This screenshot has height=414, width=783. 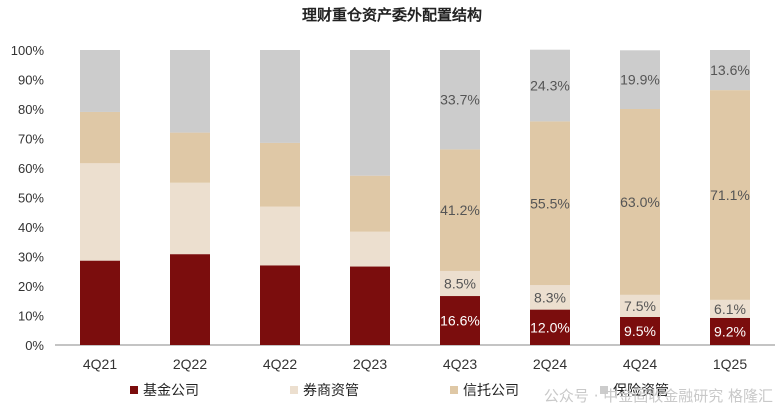 What do you see at coordinates (34, 345) in the screenshot?
I see `y-tick-label: 0%` at bounding box center [34, 345].